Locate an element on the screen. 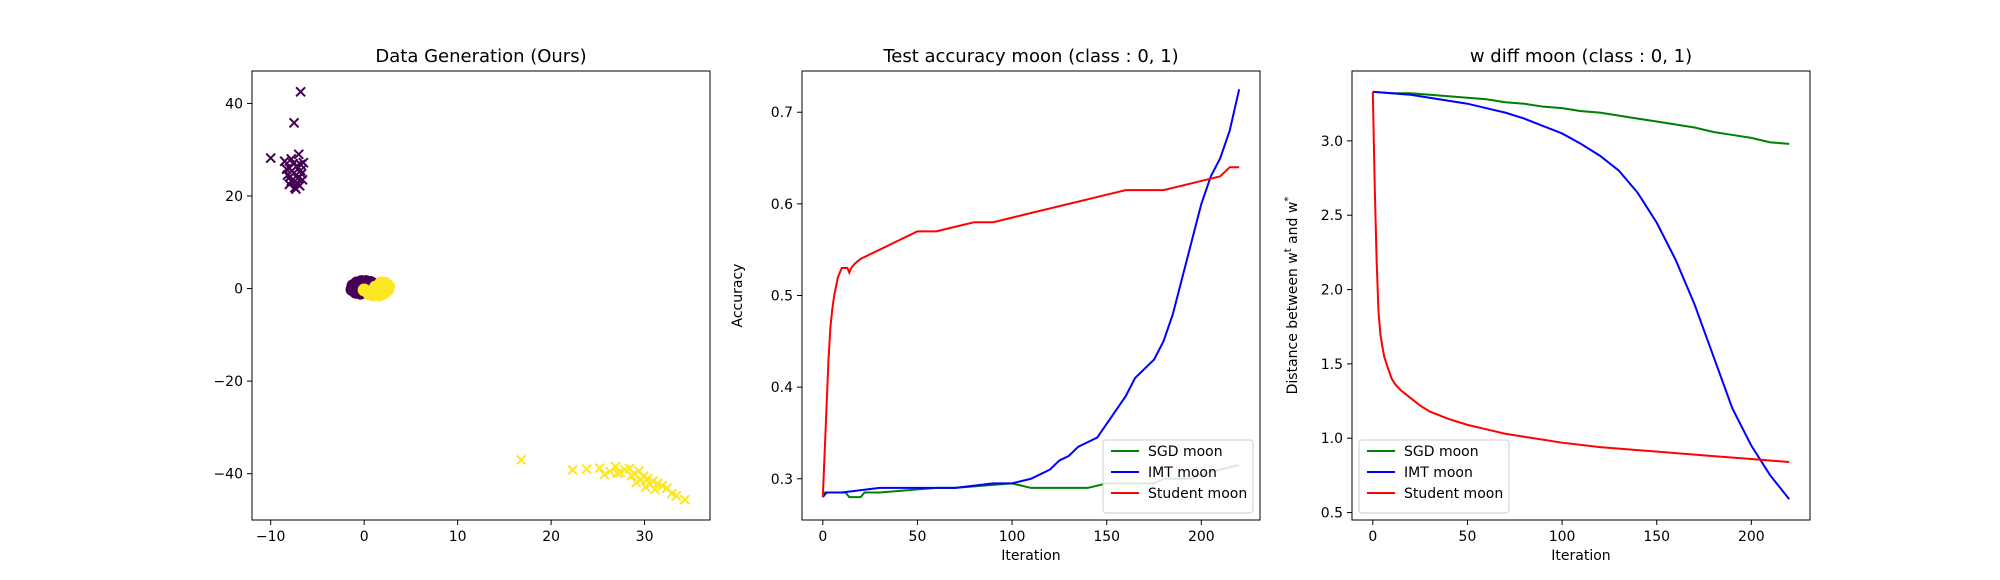  y-tick-label: 20 is located at coordinates (234, 197).